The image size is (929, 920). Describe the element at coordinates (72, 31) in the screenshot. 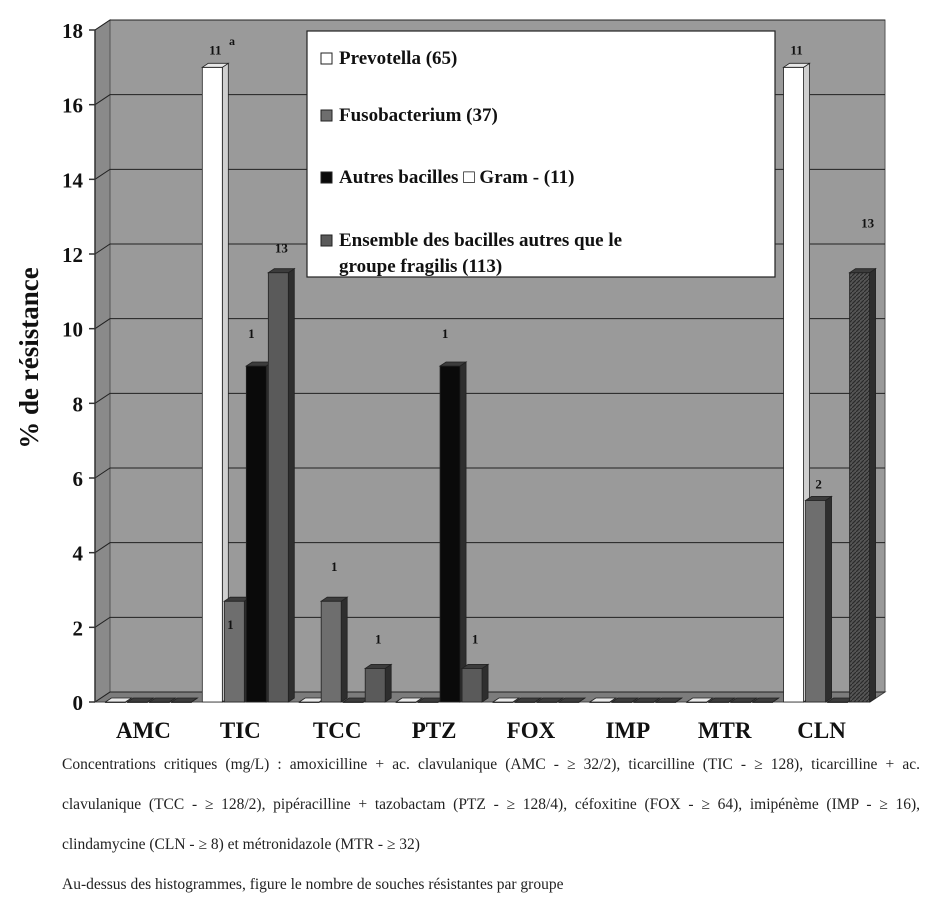

I see `y-tick-label: 18` at that location.